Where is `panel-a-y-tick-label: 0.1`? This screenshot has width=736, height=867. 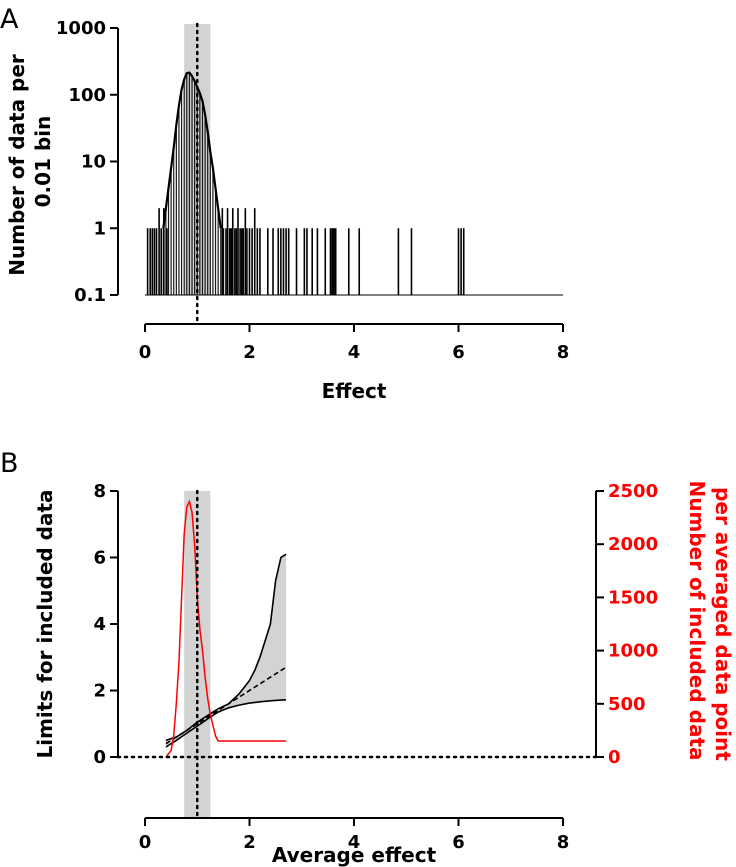
panel-a-y-tick-label: 0.1 is located at coordinates (90, 295).